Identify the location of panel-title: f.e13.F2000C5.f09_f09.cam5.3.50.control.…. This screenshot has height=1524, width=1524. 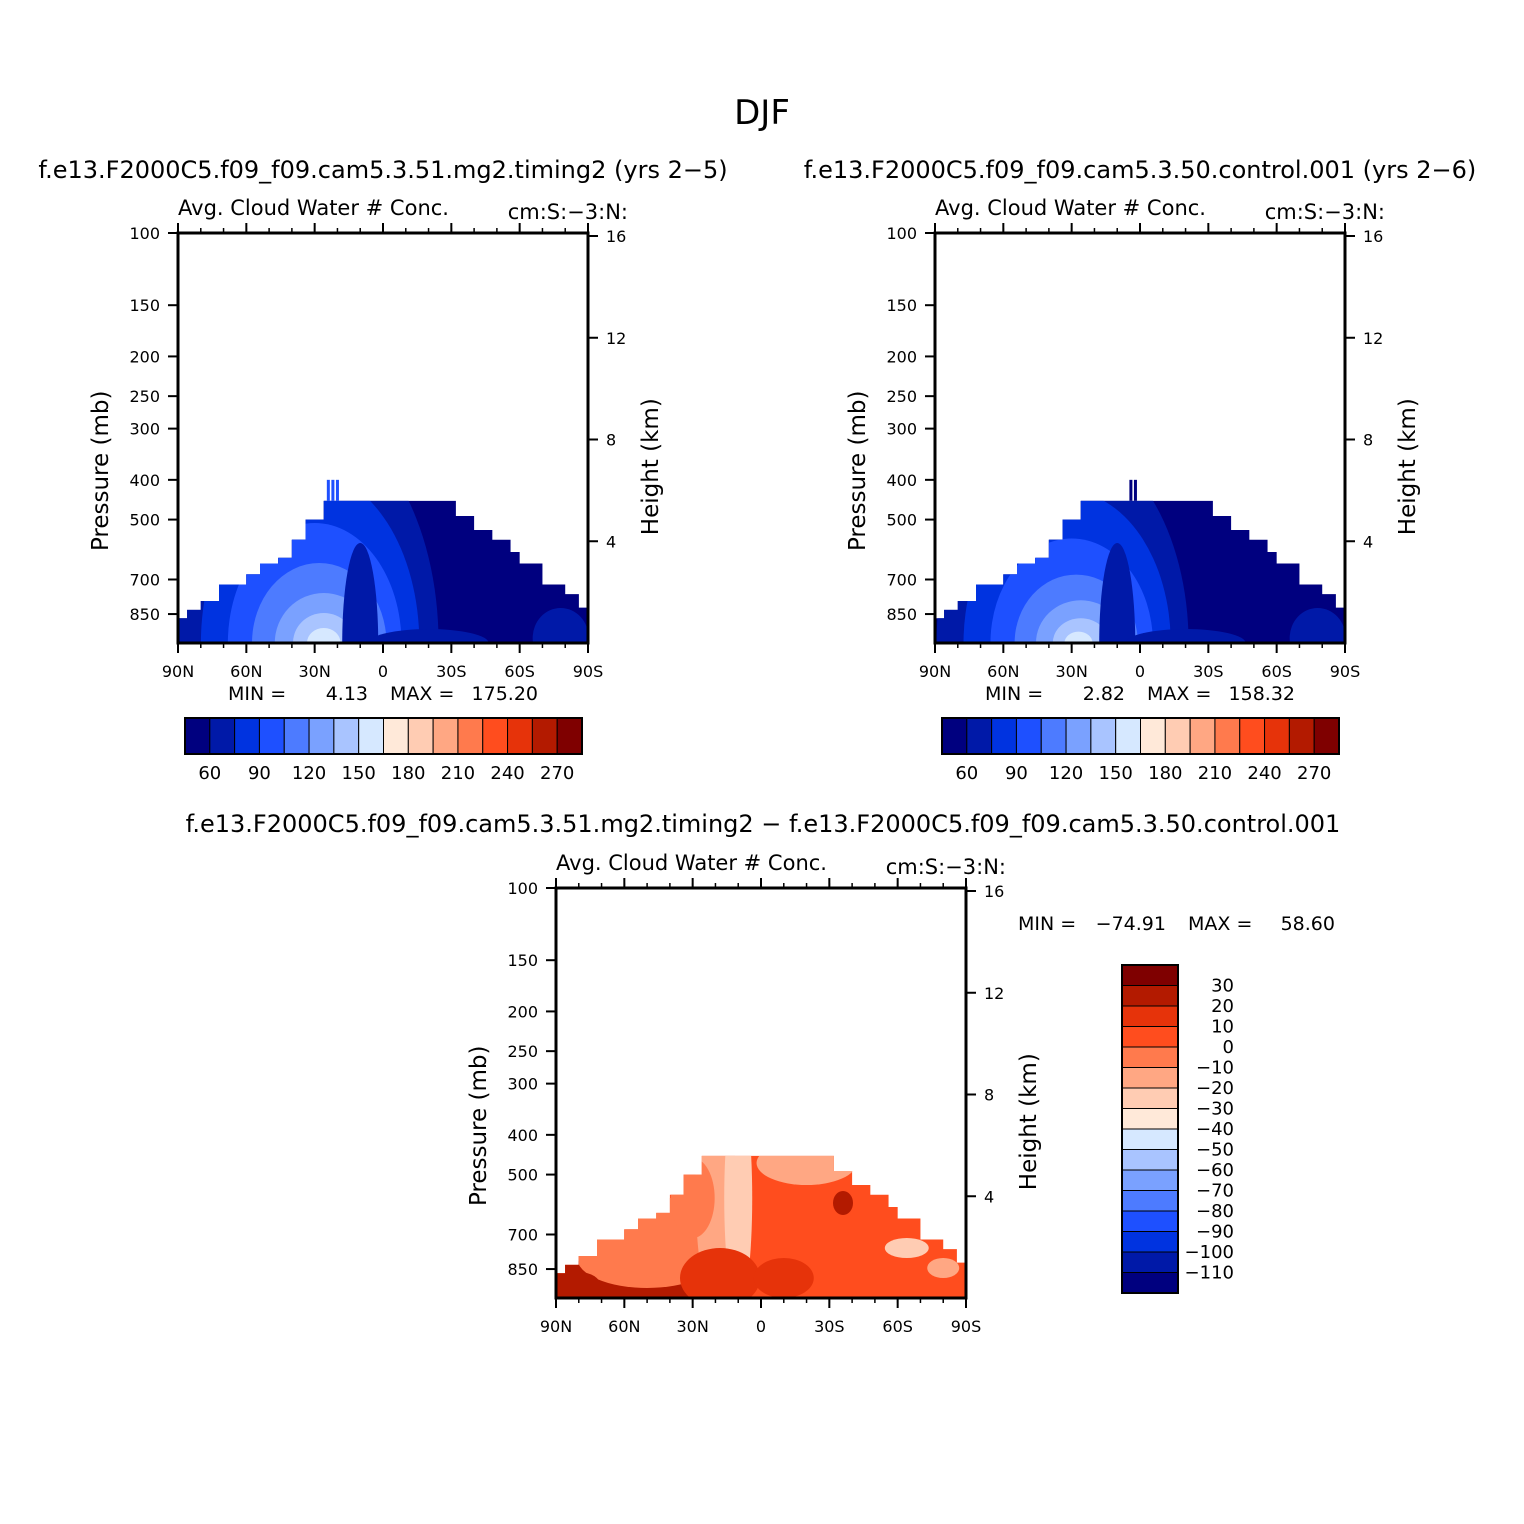
(1140, 170).